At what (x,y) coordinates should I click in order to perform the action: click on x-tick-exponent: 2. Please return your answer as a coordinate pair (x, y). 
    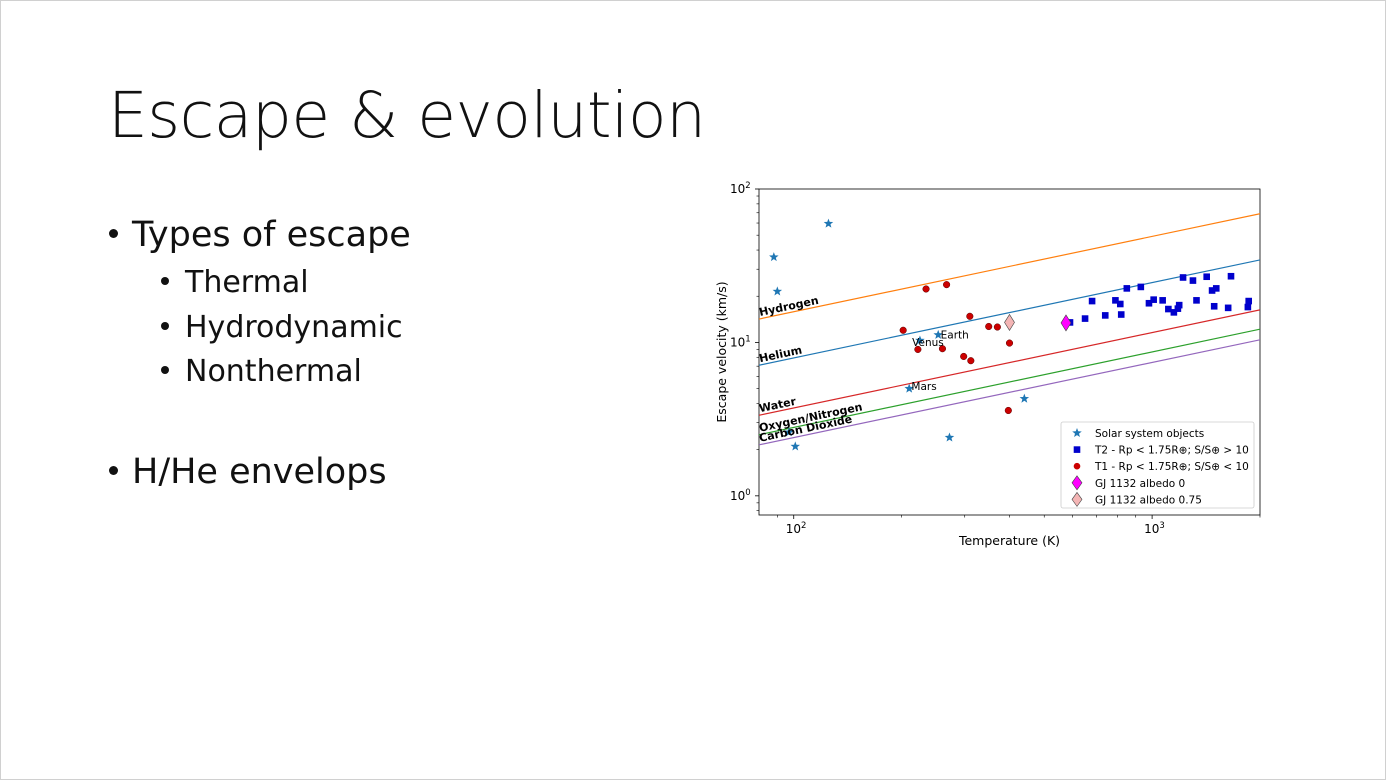
    Looking at the image, I should click on (803, 526).